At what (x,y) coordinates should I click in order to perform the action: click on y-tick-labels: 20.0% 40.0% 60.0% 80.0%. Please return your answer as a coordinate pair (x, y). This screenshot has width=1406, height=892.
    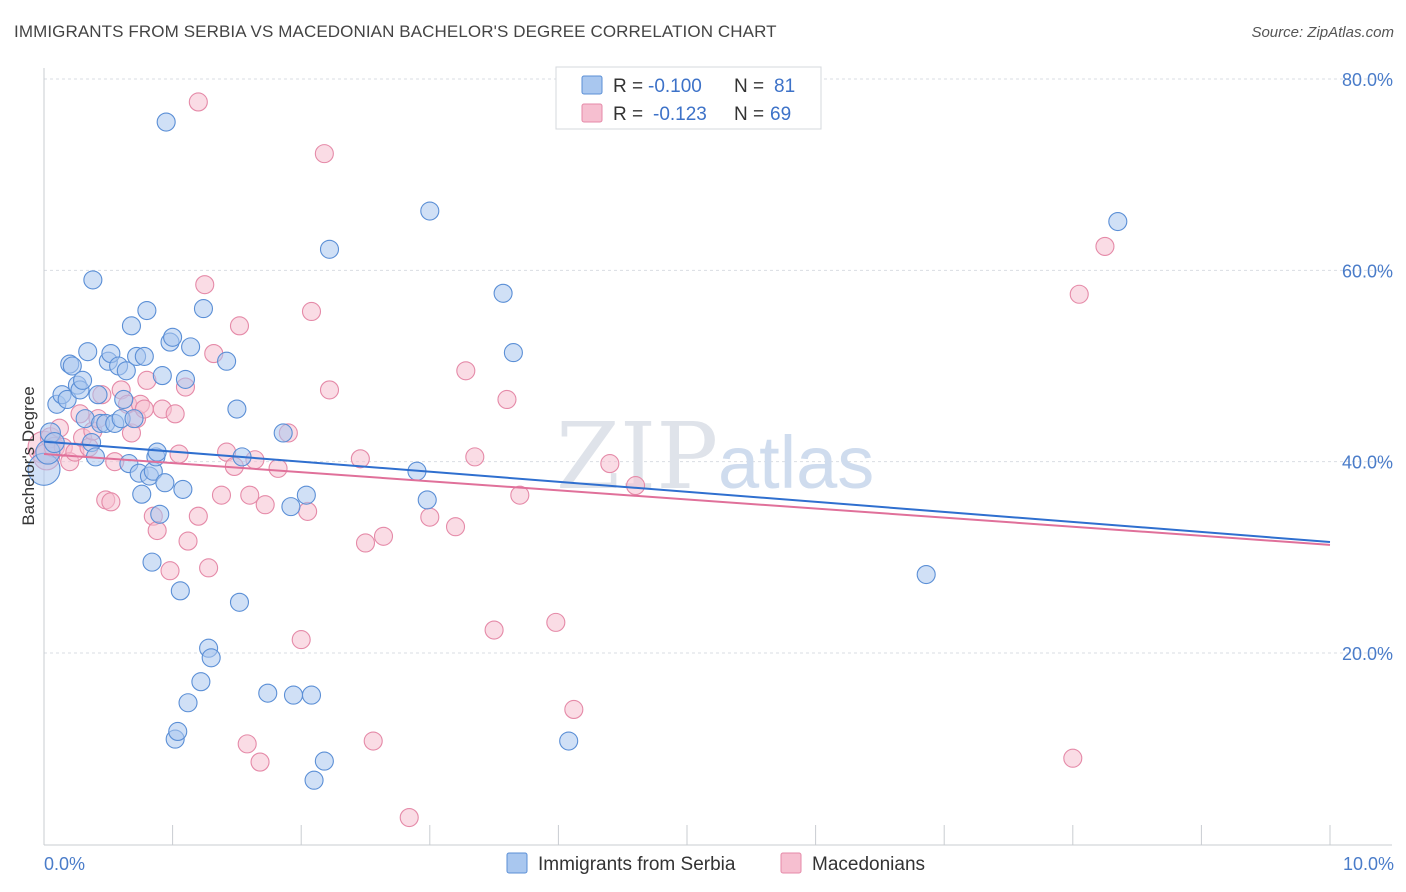
    Looking at the image, I should click on (1367, 367).